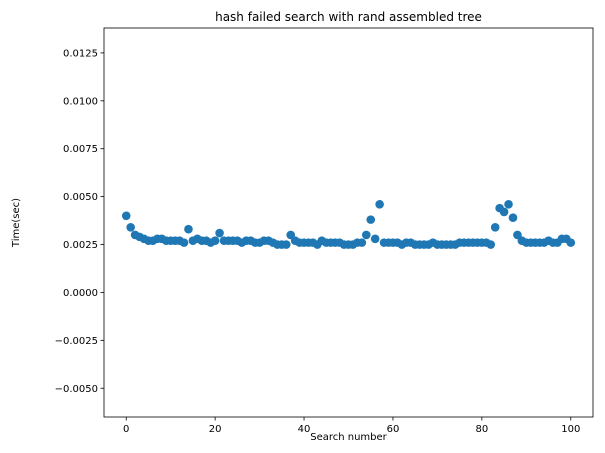 The width and height of the screenshot is (605, 453). What do you see at coordinates (348, 437) in the screenshot?
I see `x-axis-label: Search number` at bounding box center [348, 437].